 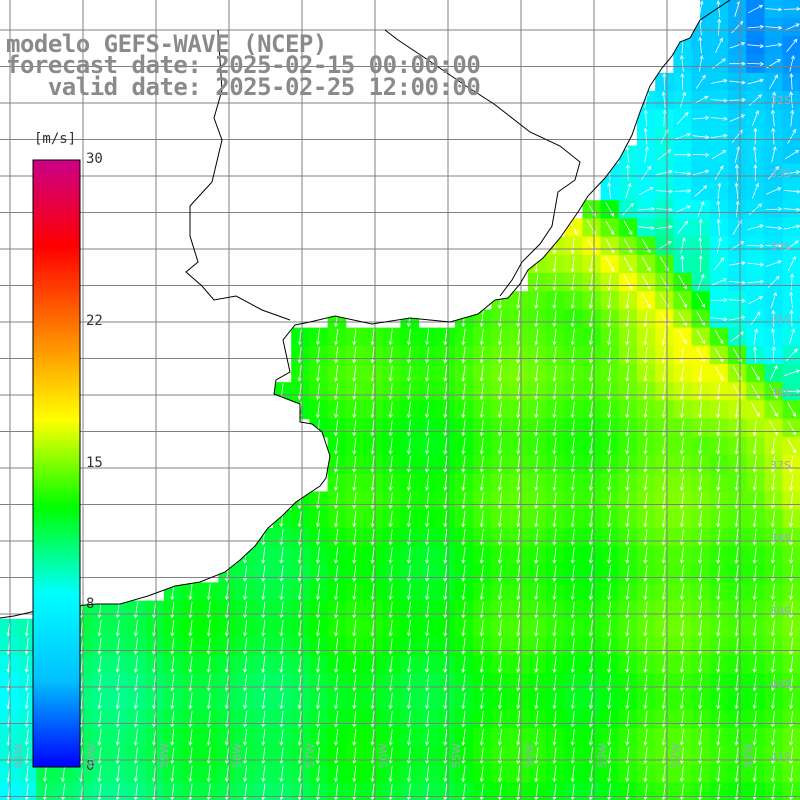 I want to click on latitude-label: 40S, so click(x=780, y=684).